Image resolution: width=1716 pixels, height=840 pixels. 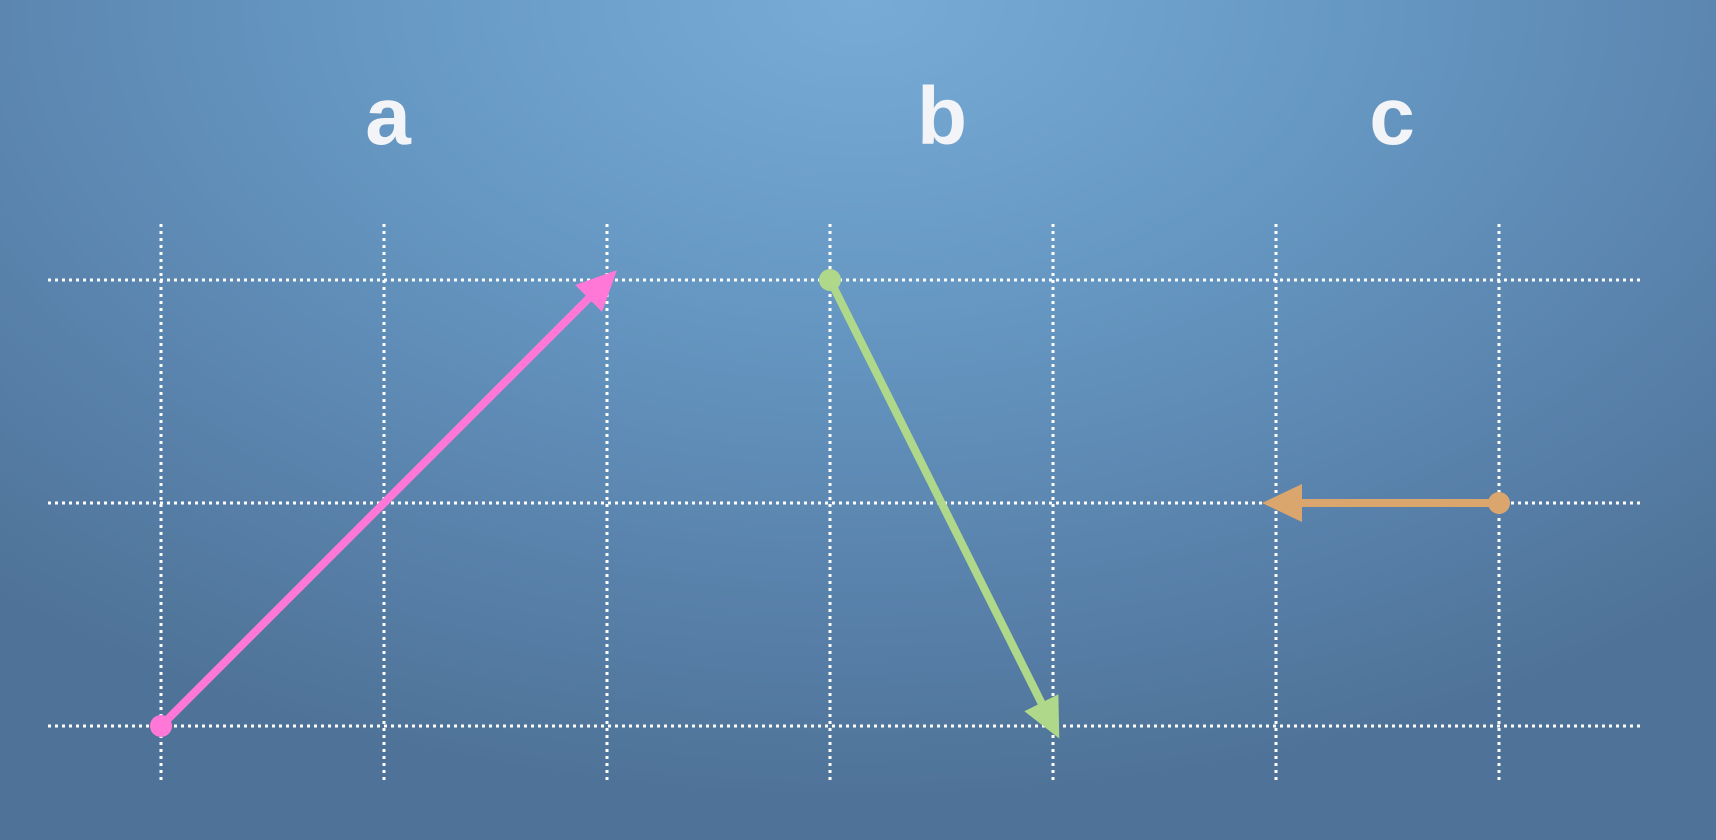 I want to click on vector-b, so click(x=939, y=504).